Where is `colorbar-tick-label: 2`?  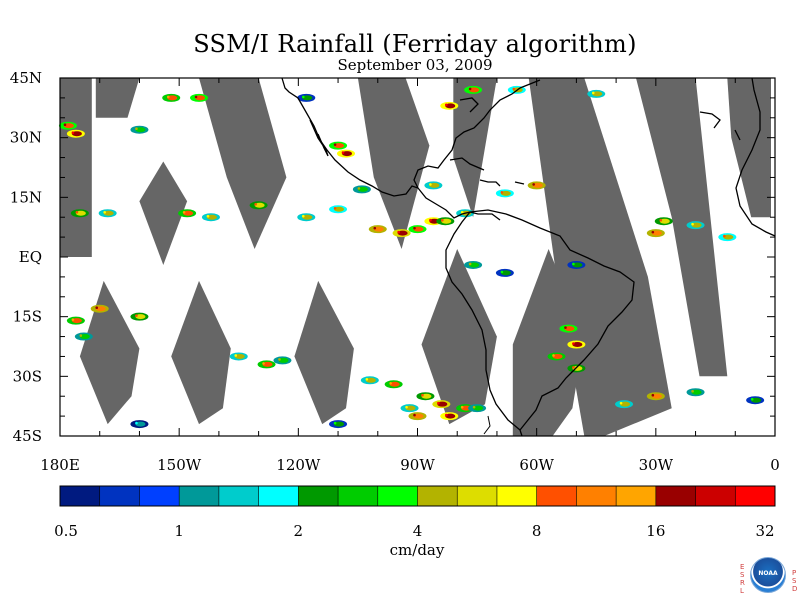 colorbar-tick-label: 2 is located at coordinates (298, 531).